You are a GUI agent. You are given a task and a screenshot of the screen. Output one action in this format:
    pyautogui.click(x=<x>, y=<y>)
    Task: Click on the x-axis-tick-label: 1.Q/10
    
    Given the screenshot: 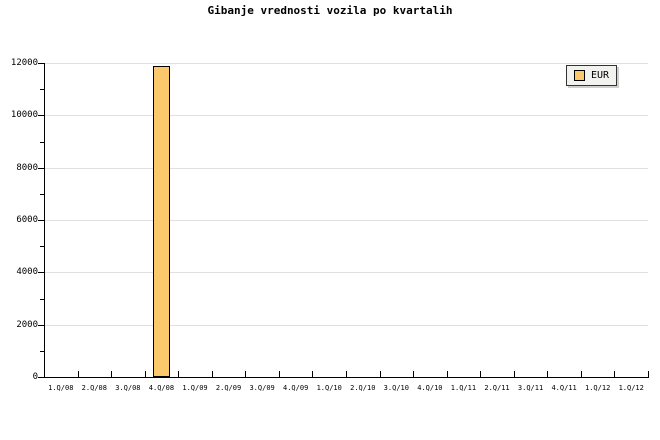 What is the action you would take?
    pyautogui.click(x=329, y=388)
    